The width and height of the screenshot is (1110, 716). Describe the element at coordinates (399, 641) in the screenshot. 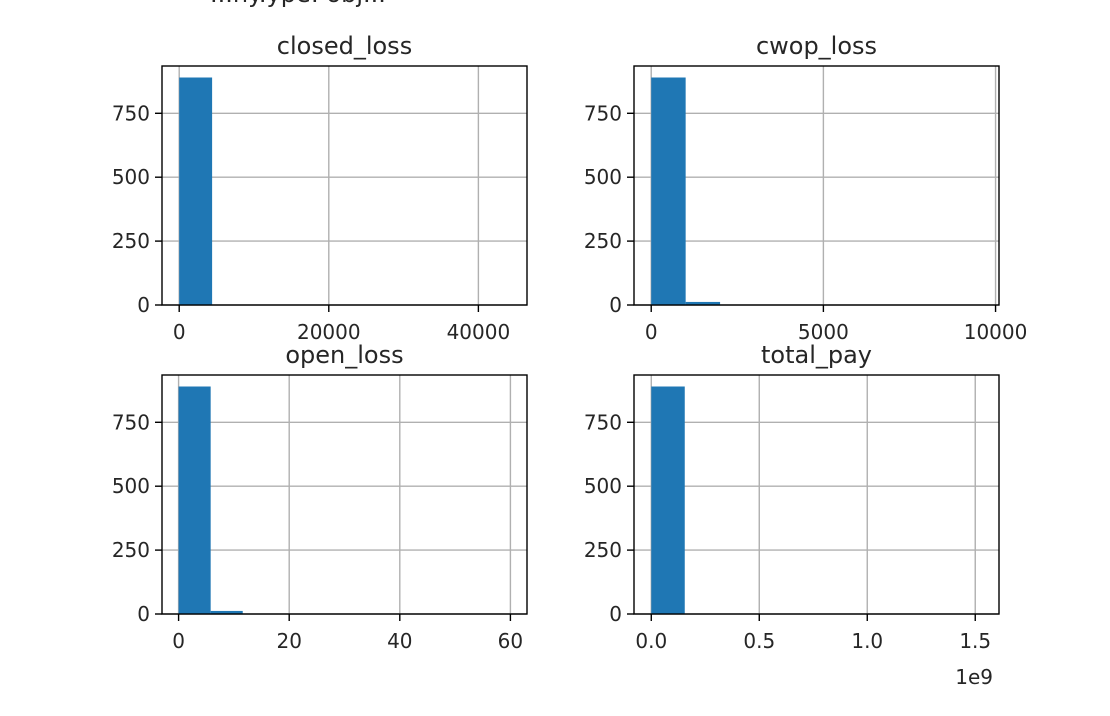

I see `x-tick-label: 40` at that location.